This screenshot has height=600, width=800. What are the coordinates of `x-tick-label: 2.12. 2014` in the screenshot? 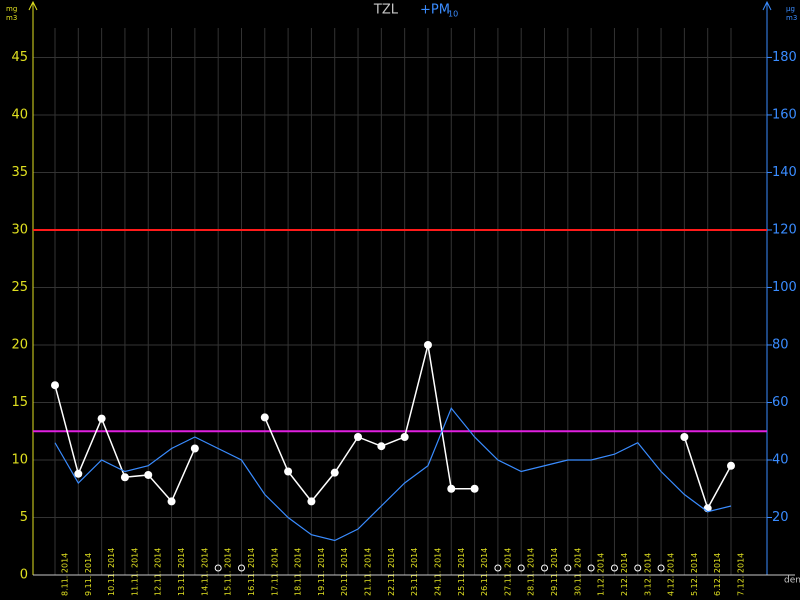 It's located at (624, 574).